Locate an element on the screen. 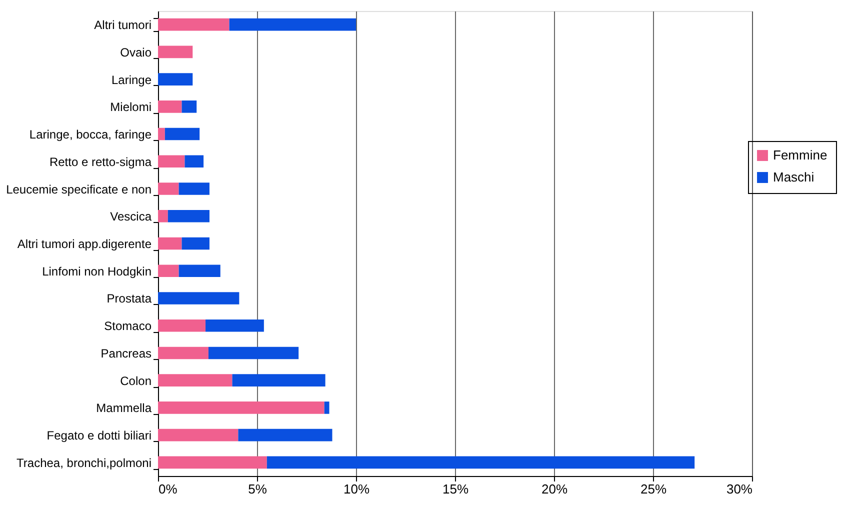  y-tick-label: Mammella is located at coordinates (124, 408).